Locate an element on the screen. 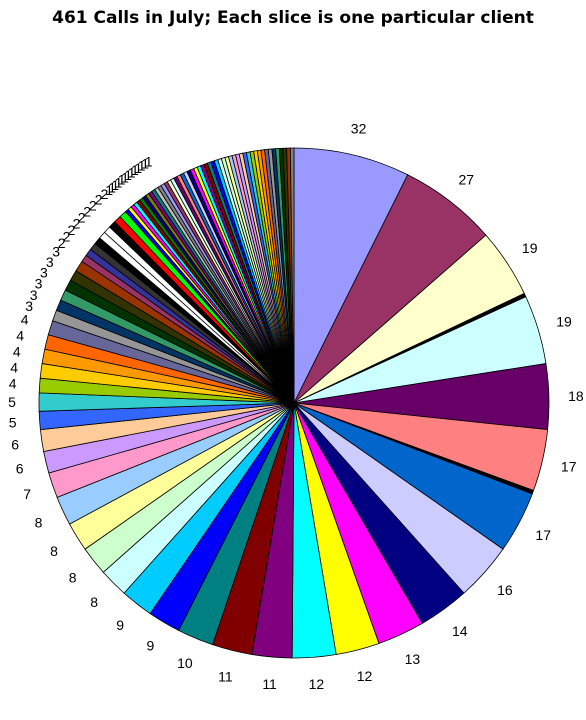 This screenshot has height=720, width=586. slice-label: 14 is located at coordinates (460, 631).